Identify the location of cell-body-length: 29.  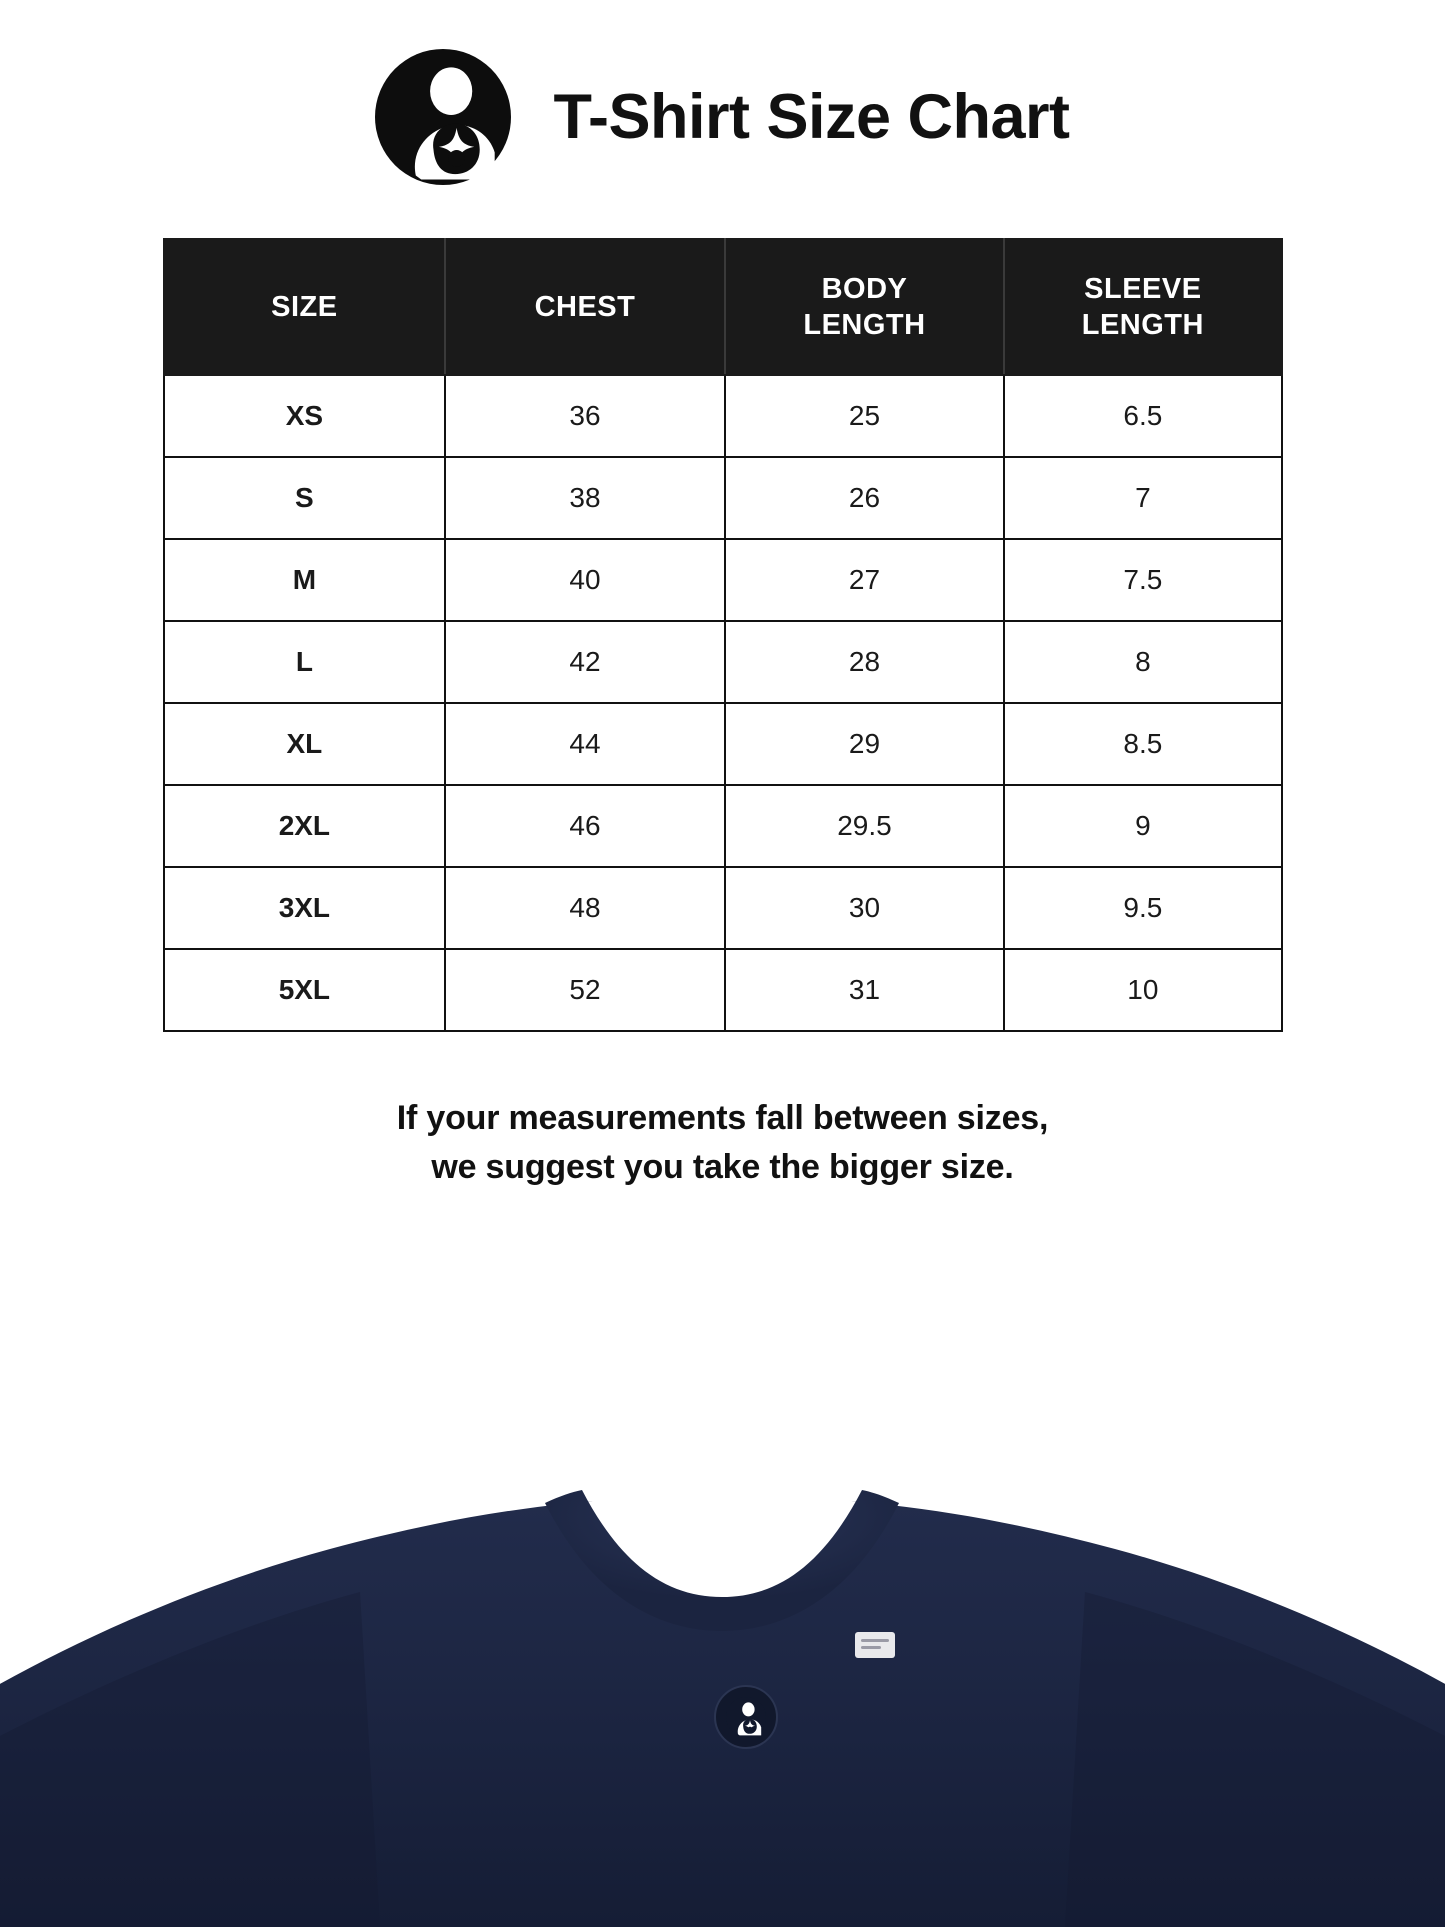
(864, 744).